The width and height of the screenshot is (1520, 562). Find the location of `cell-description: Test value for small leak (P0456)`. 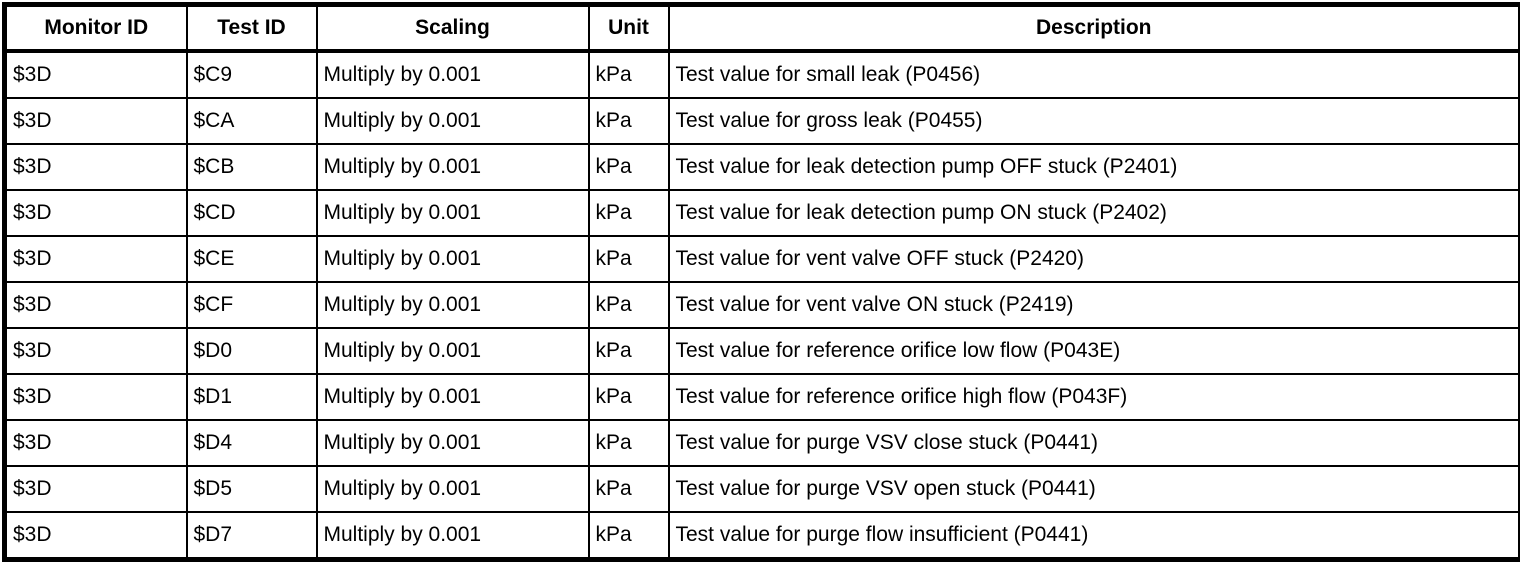

cell-description: Test value for small leak (P0456) is located at coordinates (1094, 74).